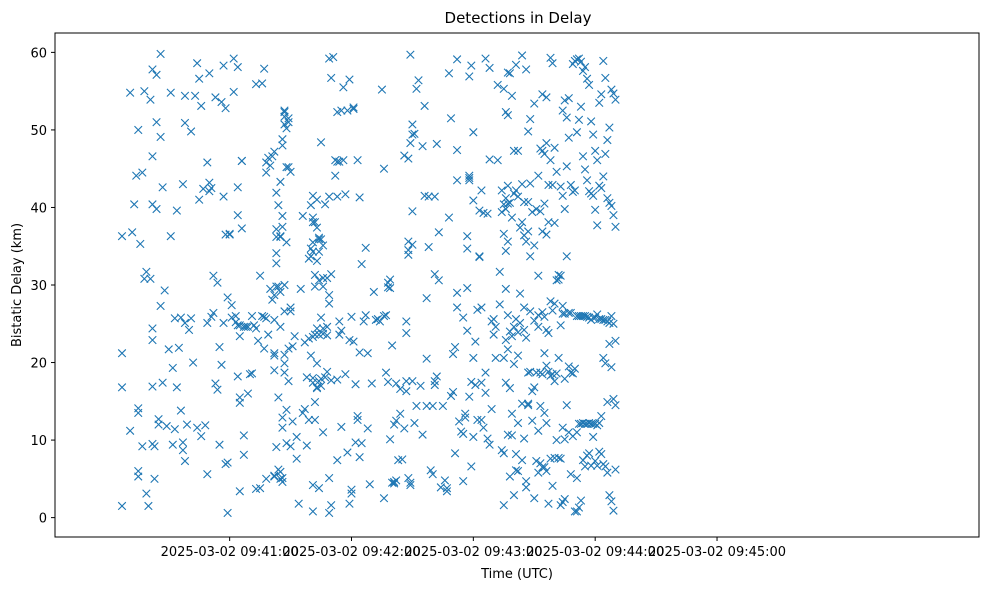 This screenshot has width=990, height=590. I want to click on y-tick-label: 20, so click(38, 364).